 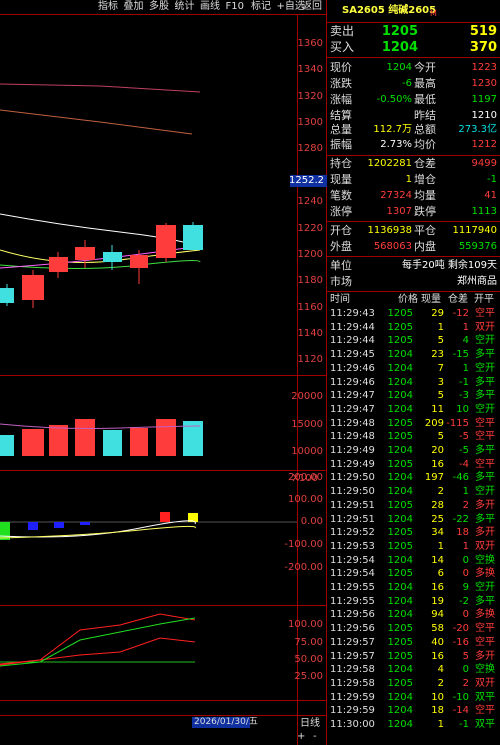 I want to click on quote-value: 1117940, so click(x=474, y=230).